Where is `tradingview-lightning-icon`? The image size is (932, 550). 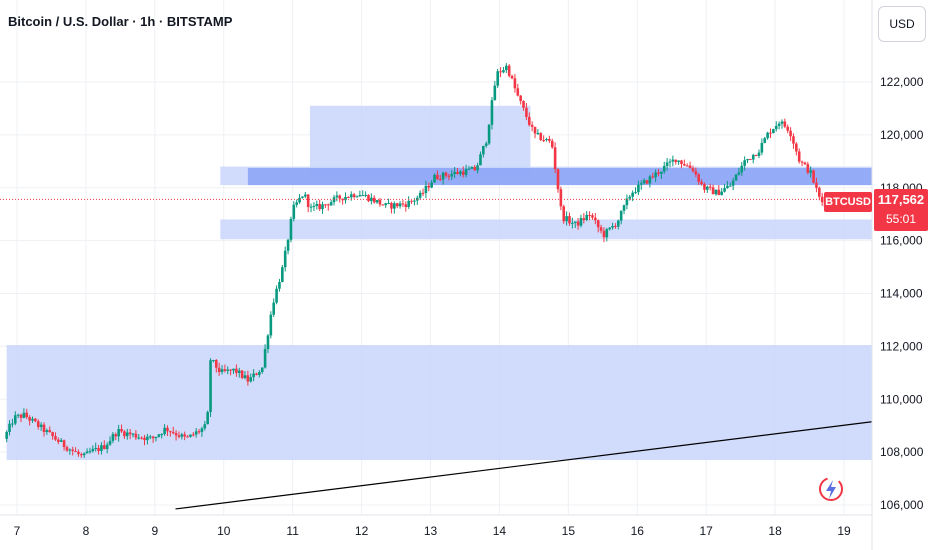
tradingview-lightning-icon is located at coordinates (831, 489).